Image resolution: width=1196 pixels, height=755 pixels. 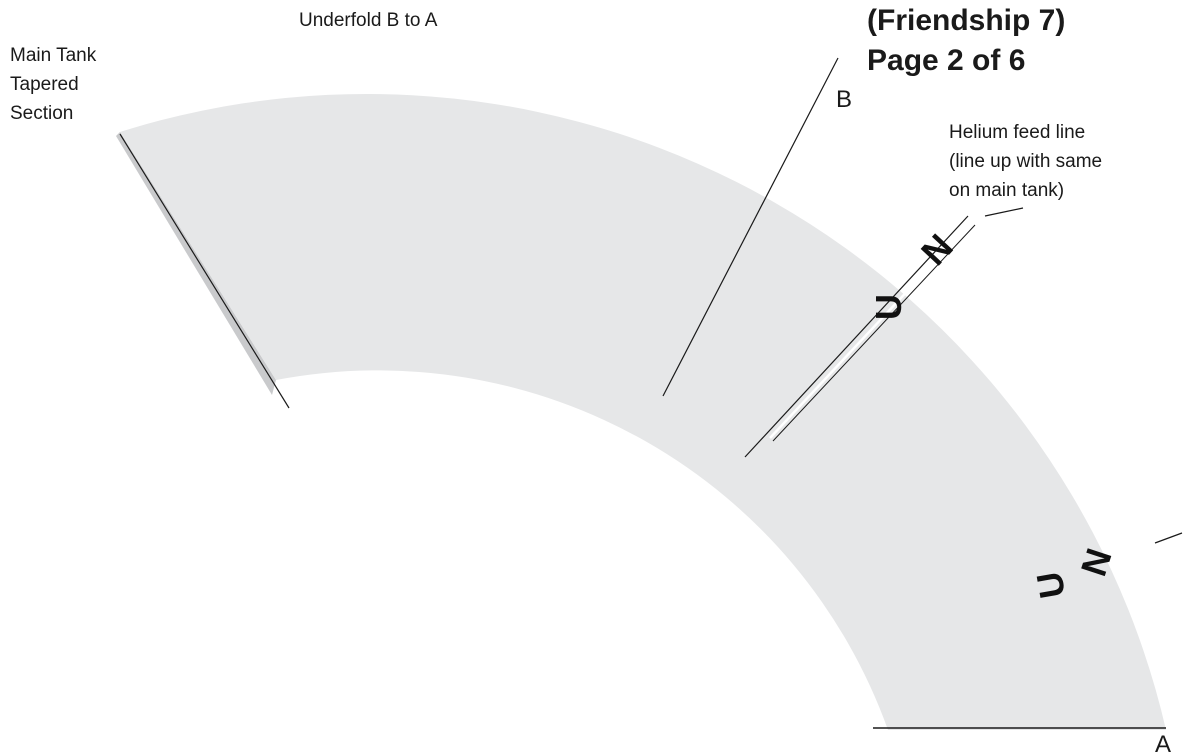 I want to click on section-label-line1: Main Tank, so click(x=53, y=55).